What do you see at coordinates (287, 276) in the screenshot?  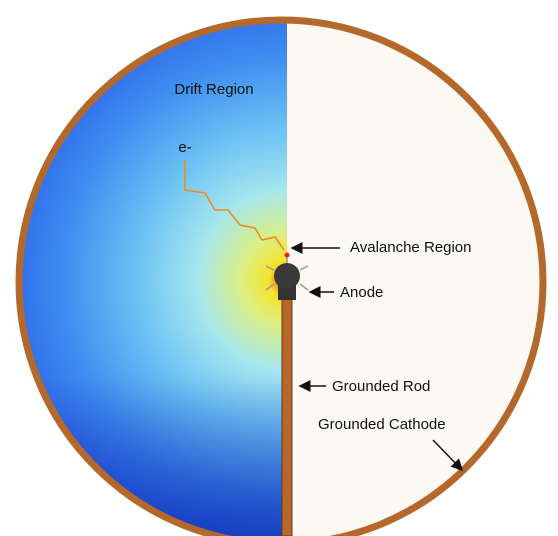 I see `anode` at bounding box center [287, 276].